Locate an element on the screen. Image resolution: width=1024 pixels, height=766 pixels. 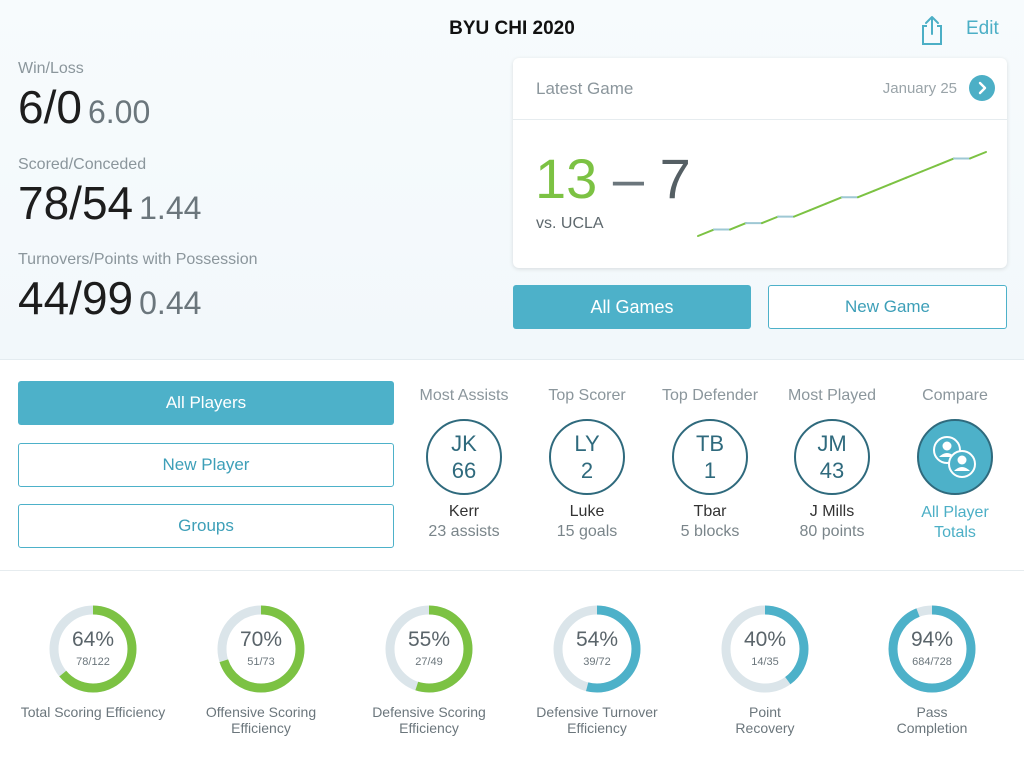
total-scoring-efficiency-ring: 64% 78/122 Total Scoring Efficiency is located at coordinates (93, 660).